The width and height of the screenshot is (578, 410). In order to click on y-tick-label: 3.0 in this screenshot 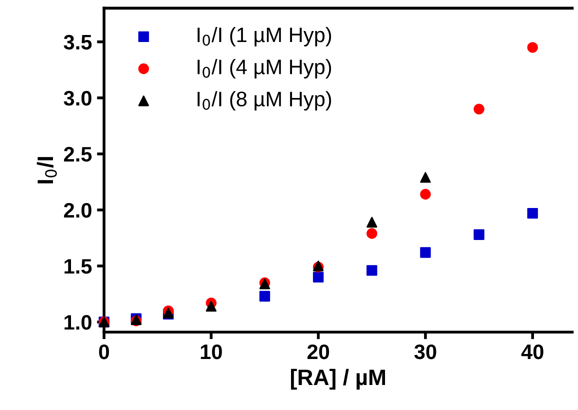, I will do `click(78, 98)`.